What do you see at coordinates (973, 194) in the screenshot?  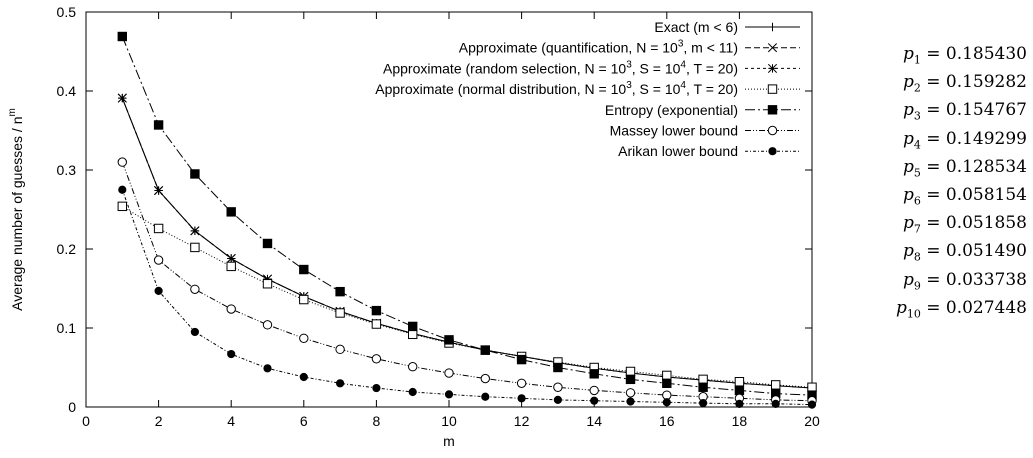 I see `parameter-value: = 0.058154` at bounding box center [973, 194].